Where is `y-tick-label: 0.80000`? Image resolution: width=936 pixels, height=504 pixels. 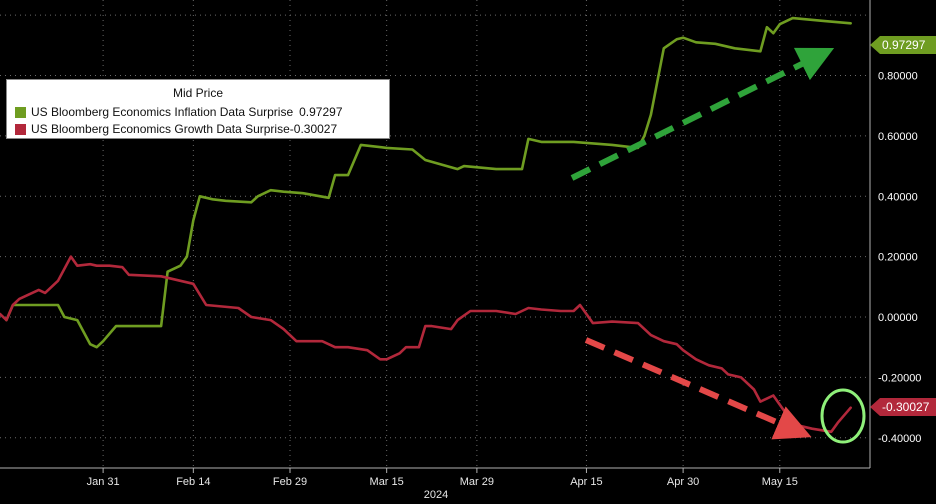 y-tick-label: 0.80000 is located at coordinates (898, 76).